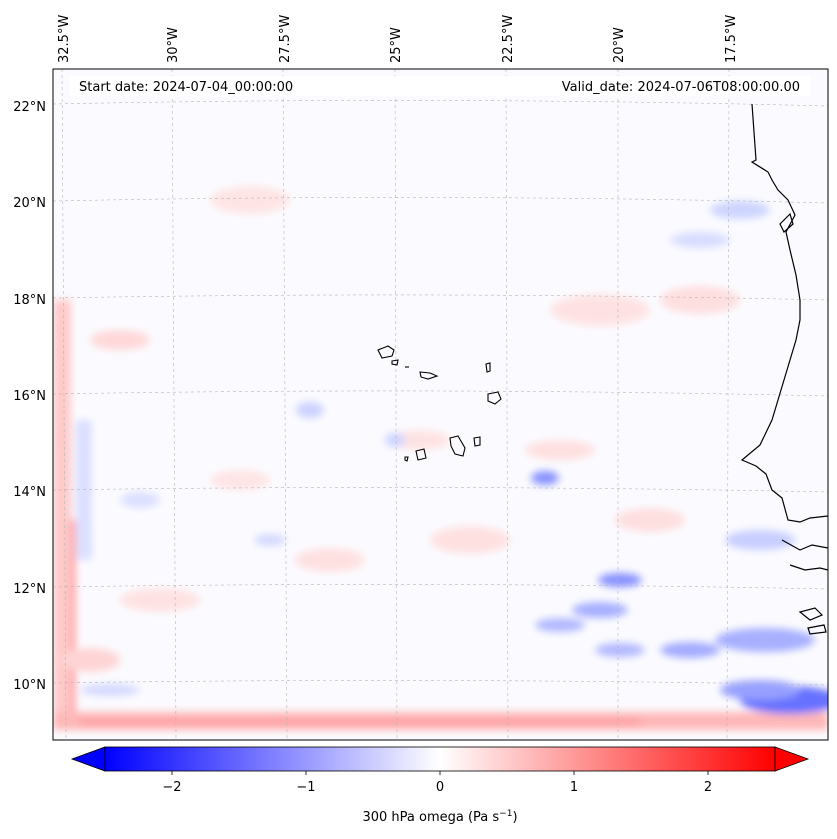 The height and width of the screenshot is (839, 837). What do you see at coordinates (708, 787) in the screenshot?
I see `colorbar-tick: 2` at bounding box center [708, 787].